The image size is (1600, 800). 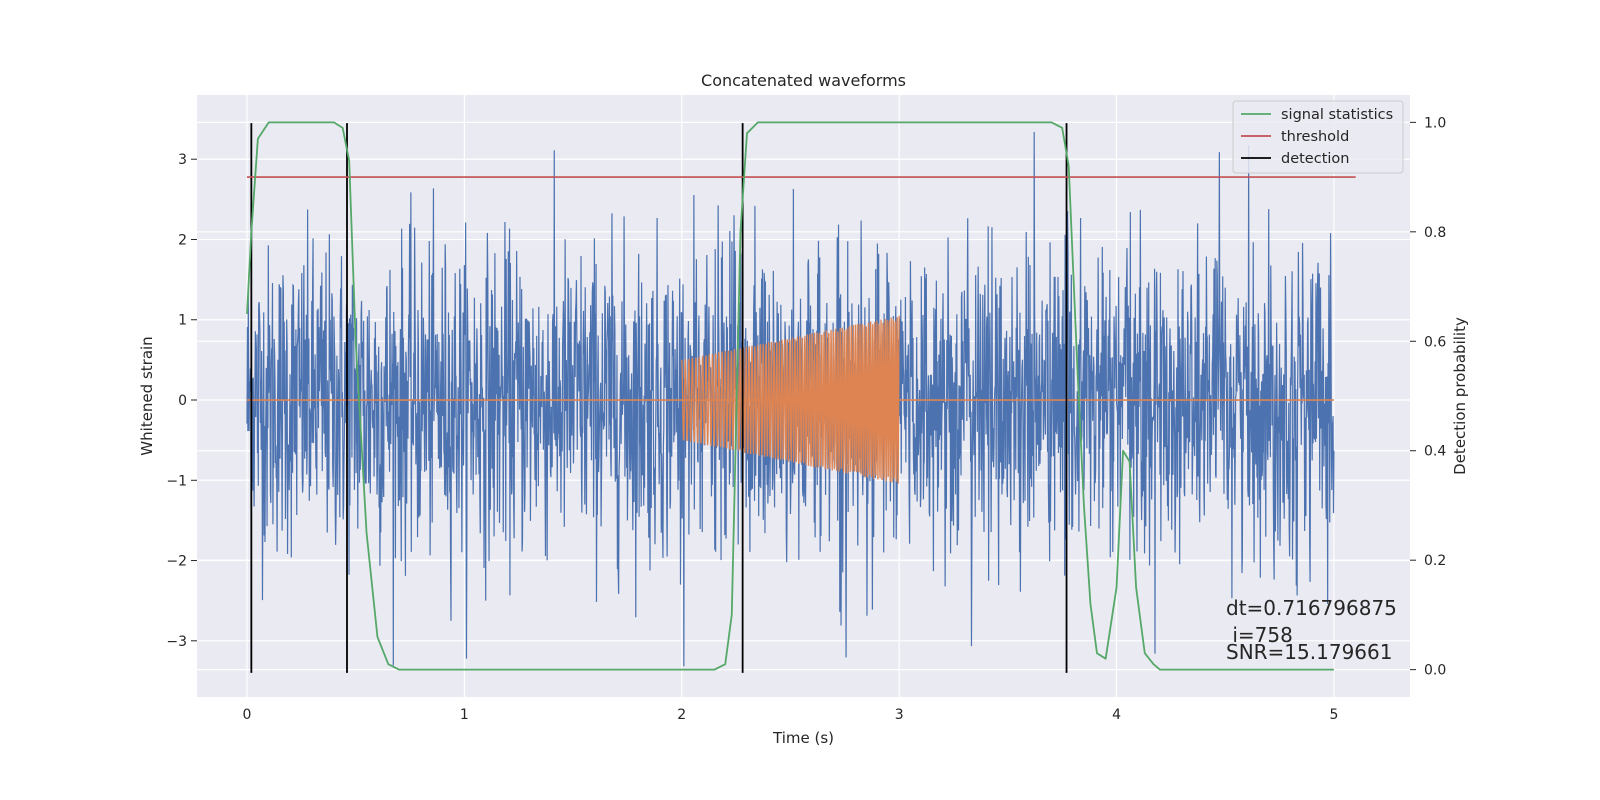 I want to click on right-y-tick-label-5: 1.0, so click(x=1435, y=123).